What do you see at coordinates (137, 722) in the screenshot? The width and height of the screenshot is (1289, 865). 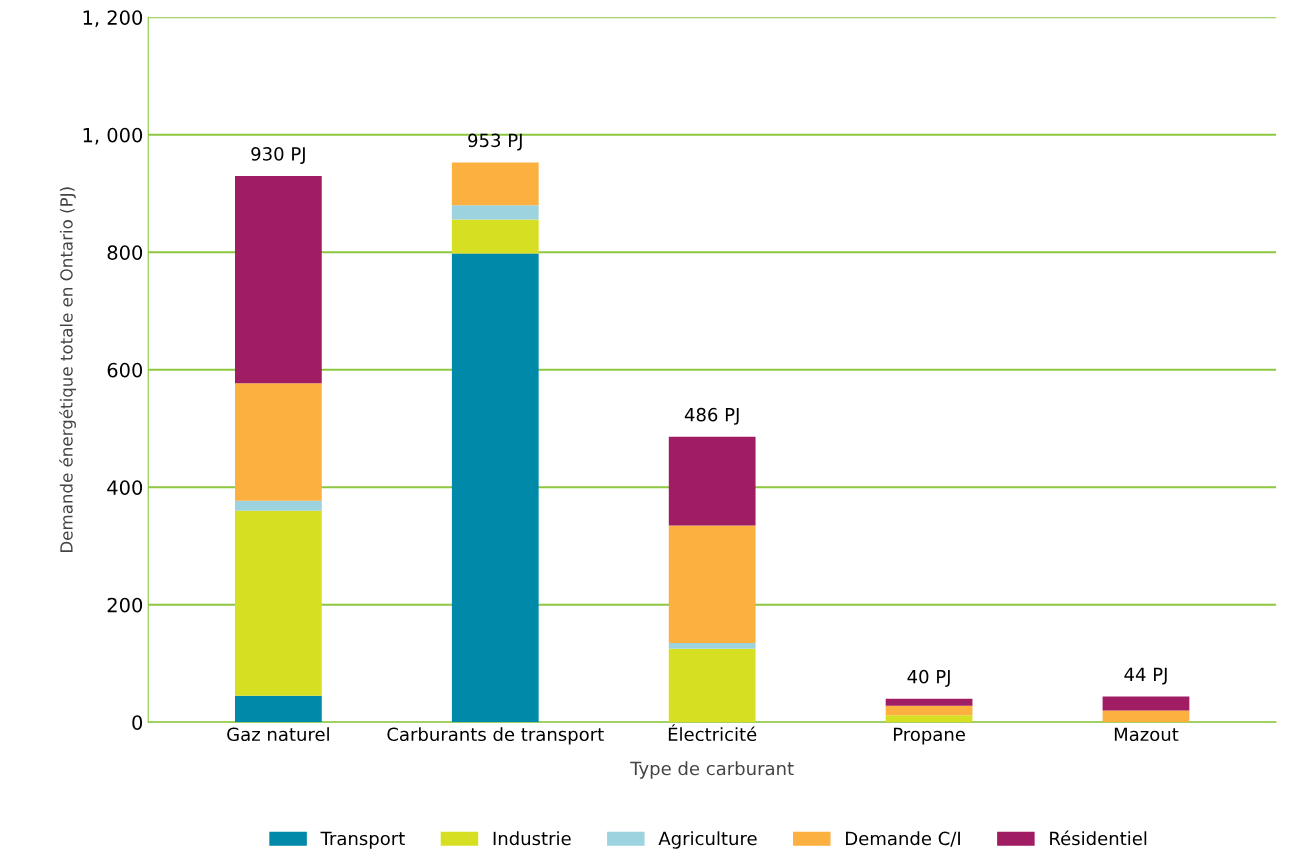 I see `y-tick-label: 0` at bounding box center [137, 722].